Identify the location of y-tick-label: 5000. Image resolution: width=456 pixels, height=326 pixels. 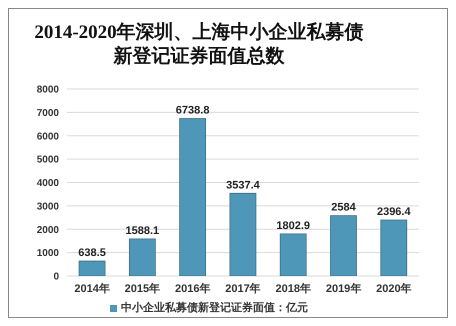
(48, 160).